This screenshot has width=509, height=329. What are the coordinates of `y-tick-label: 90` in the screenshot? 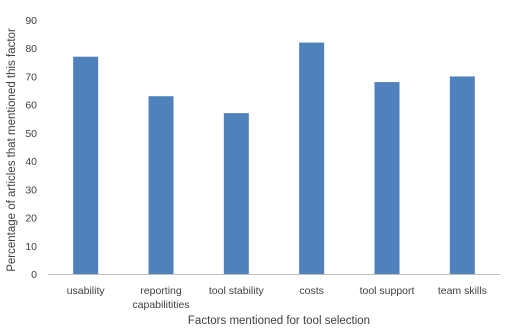 It's located at (31, 21).